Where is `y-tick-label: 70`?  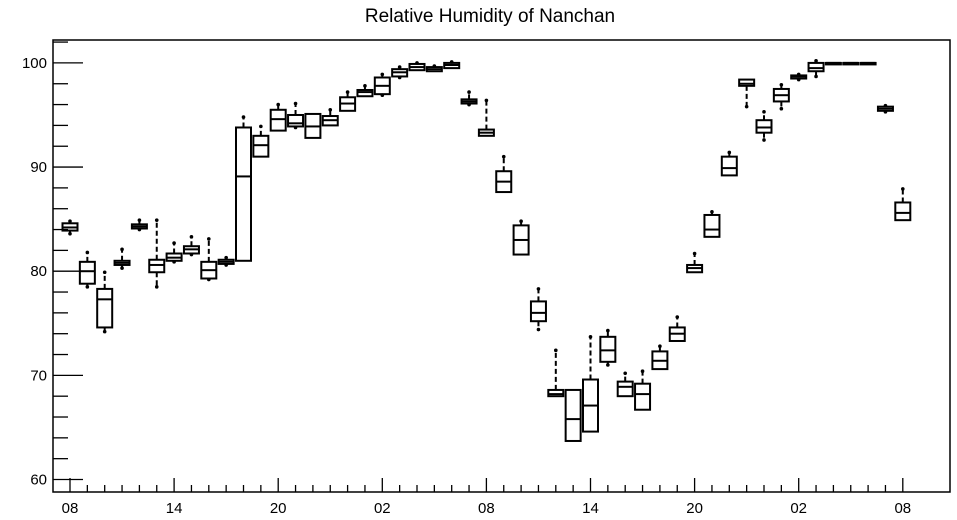
y-tick-label: 70 is located at coordinates (38, 375).